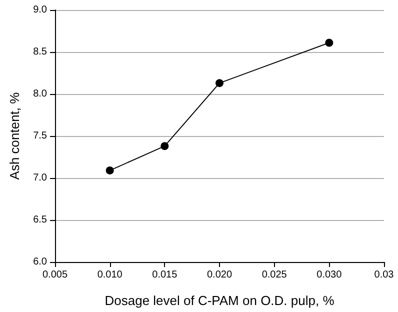  Describe the element at coordinates (40, 262) in the screenshot. I see `y-tick-label: 6.0` at that location.